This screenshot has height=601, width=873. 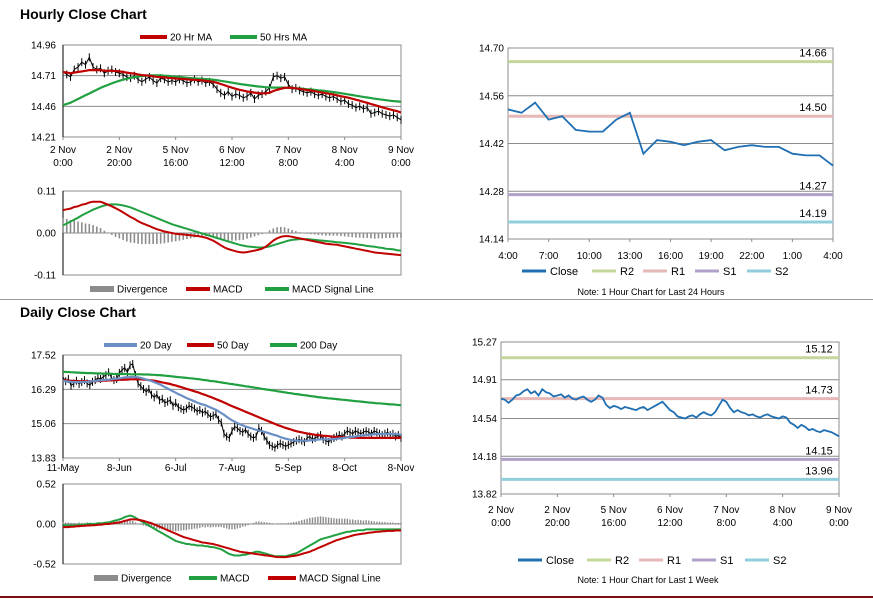 What do you see at coordinates (670, 256) in the screenshot?
I see `hourly-pivot-x-tick-label: 16:00` at bounding box center [670, 256].